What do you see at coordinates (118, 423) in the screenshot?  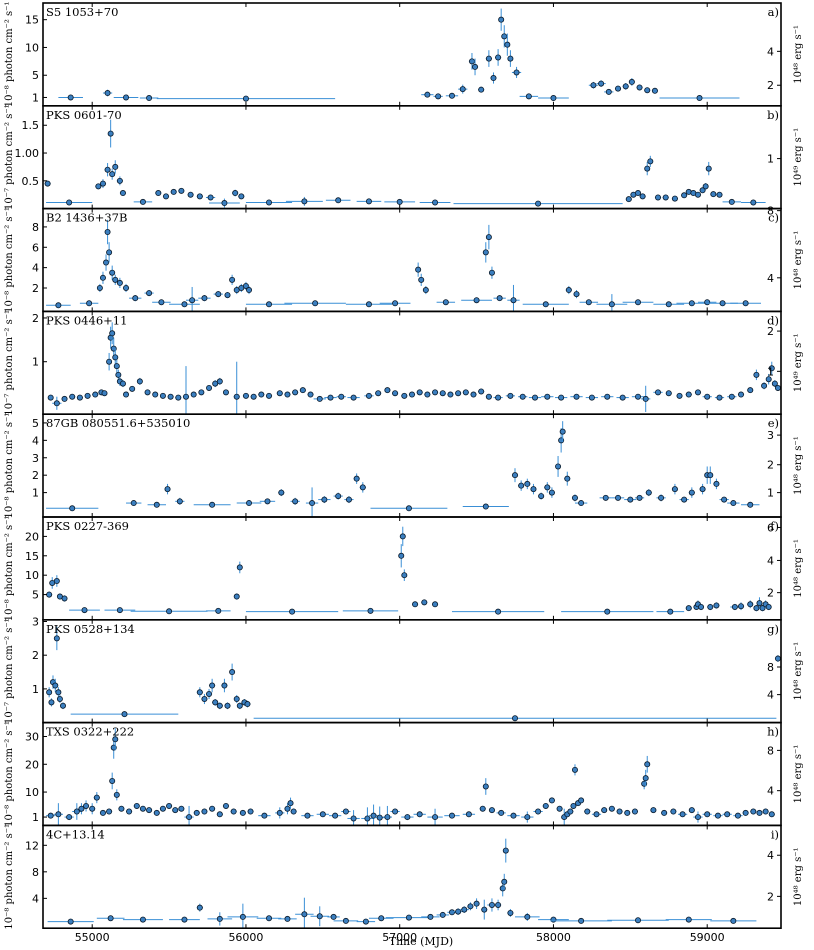 I see `source-name: 87GB 080551.6+535010` at bounding box center [118, 423].